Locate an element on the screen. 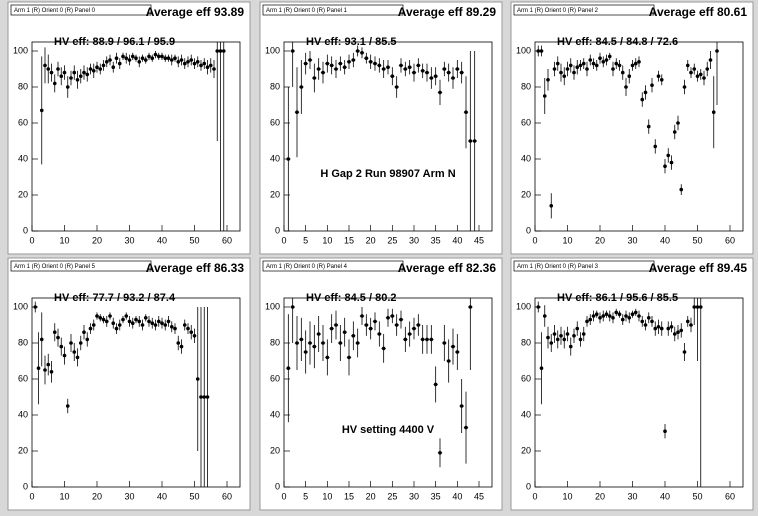 The height and width of the screenshot is (516, 758). x-tick-label: 60 is located at coordinates (730, 240).